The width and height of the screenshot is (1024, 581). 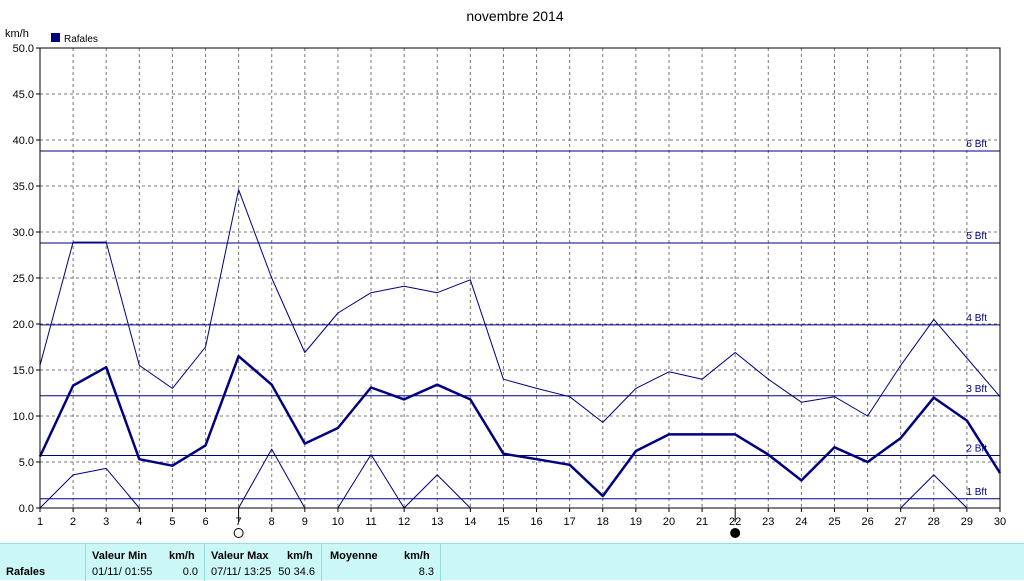 I want to click on beaufort-label: 4 Bft, so click(x=976, y=318).